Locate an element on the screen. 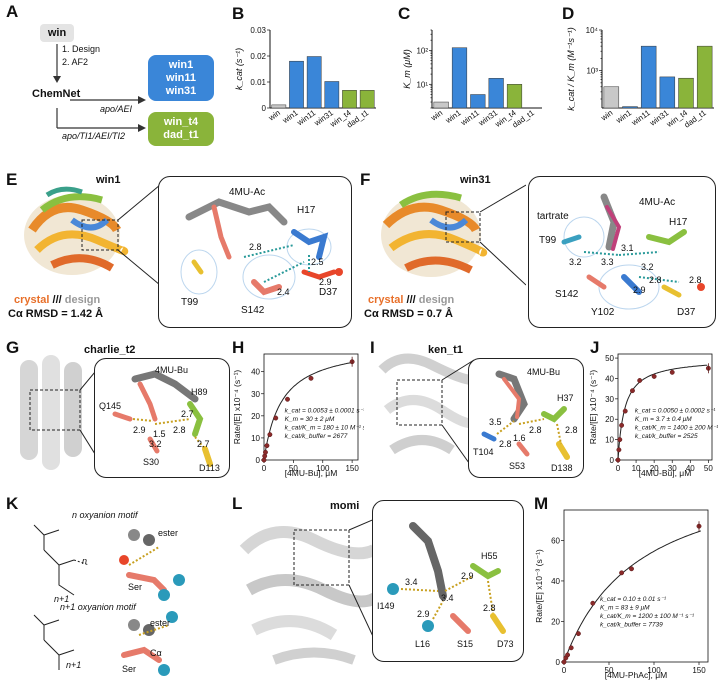  panel-letter-m: M is located at coordinates (541, 503).